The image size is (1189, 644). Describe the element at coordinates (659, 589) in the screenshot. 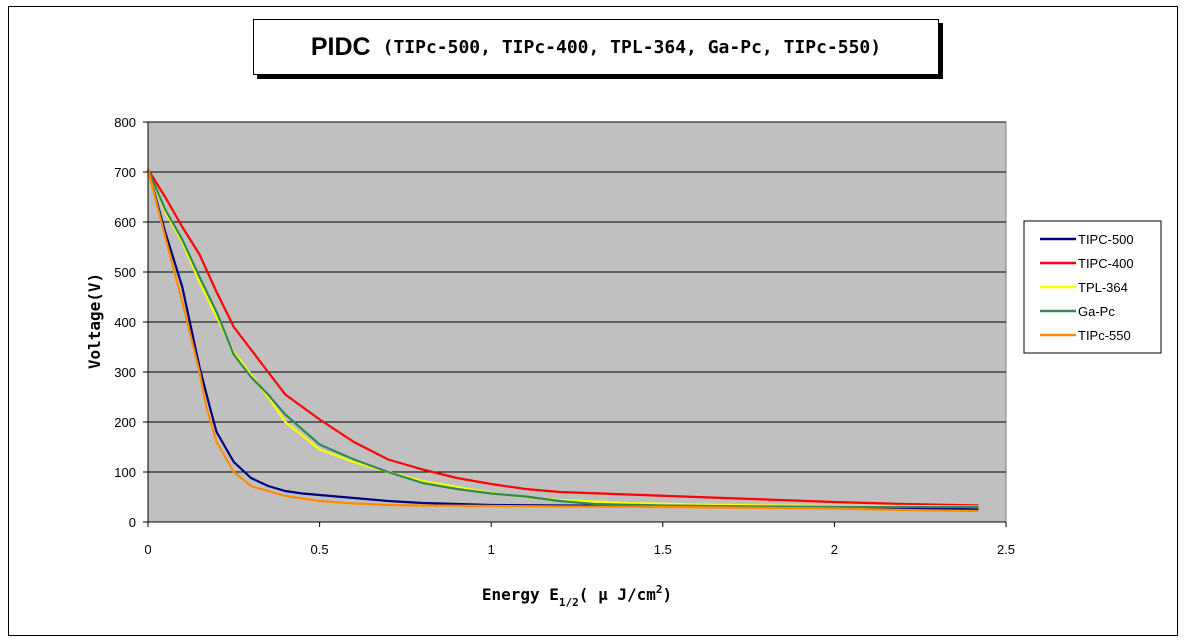

I see `x-axis-title-superscript: 2` at that location.